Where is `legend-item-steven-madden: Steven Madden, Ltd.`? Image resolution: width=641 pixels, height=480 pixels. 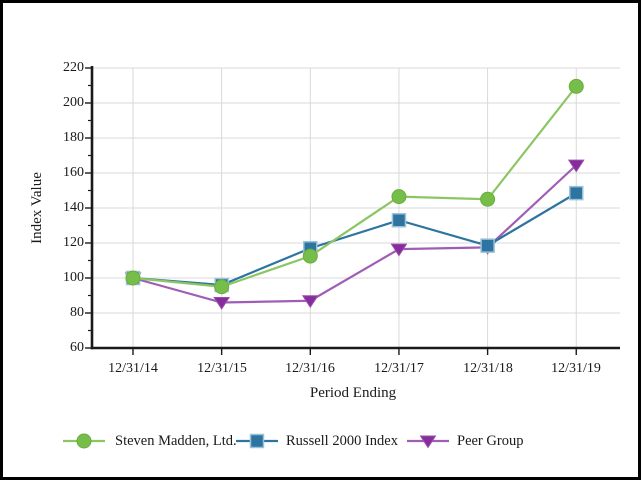
legend-item-steven-madden: Steven Madden, Ltd. is located at coordinates (150, 441).